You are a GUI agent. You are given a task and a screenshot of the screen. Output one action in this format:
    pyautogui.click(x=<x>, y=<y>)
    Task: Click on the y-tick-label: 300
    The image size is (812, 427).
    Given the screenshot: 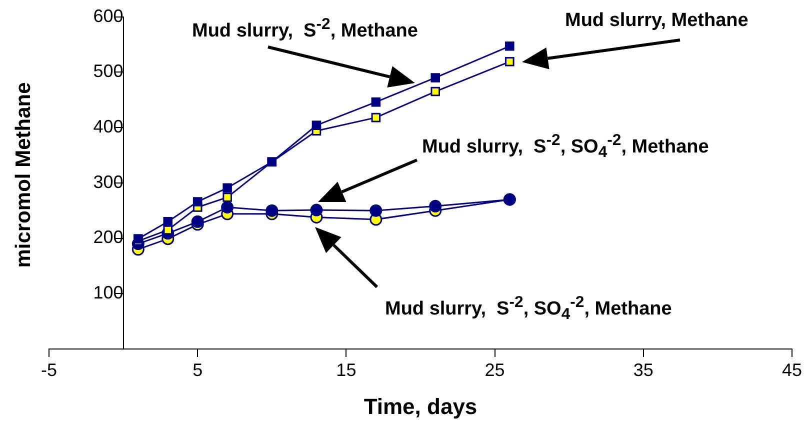 What is the action you would take?
    pyautogui.click(x=108, y=182)
    